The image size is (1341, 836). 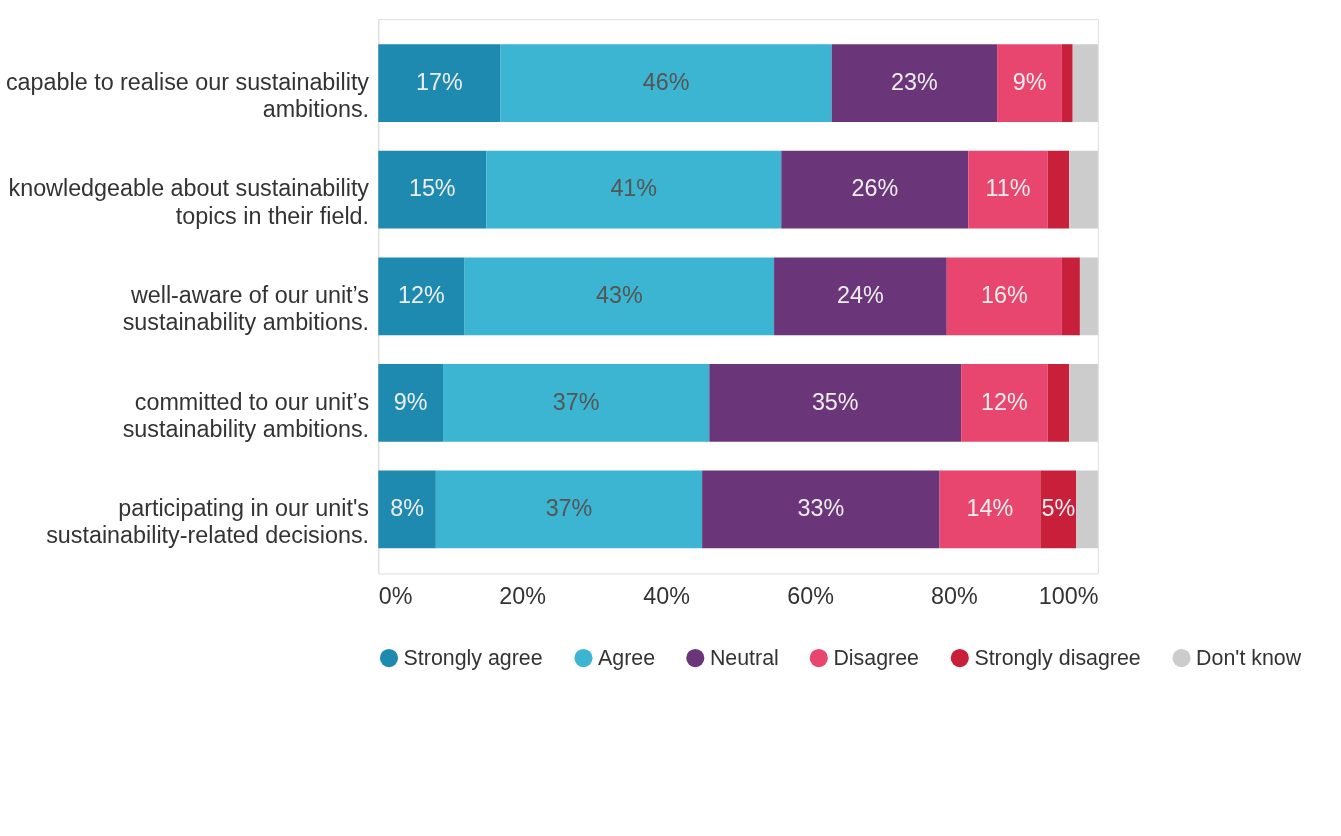 I want to click on x-tick-label: 20%, so click(x=523, y=596).